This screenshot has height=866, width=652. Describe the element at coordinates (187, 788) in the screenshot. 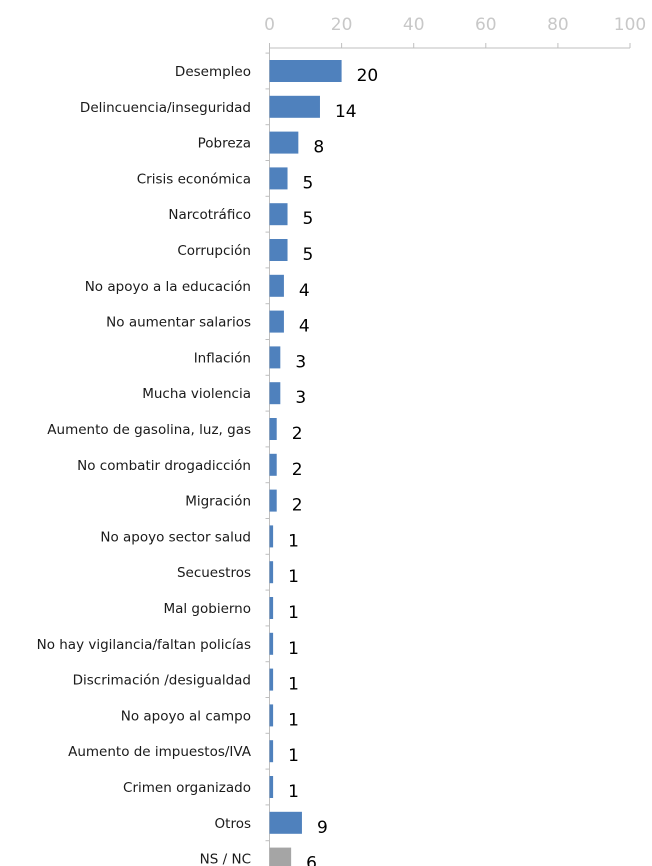

I see `category-label: Crimen organizado` at that location.